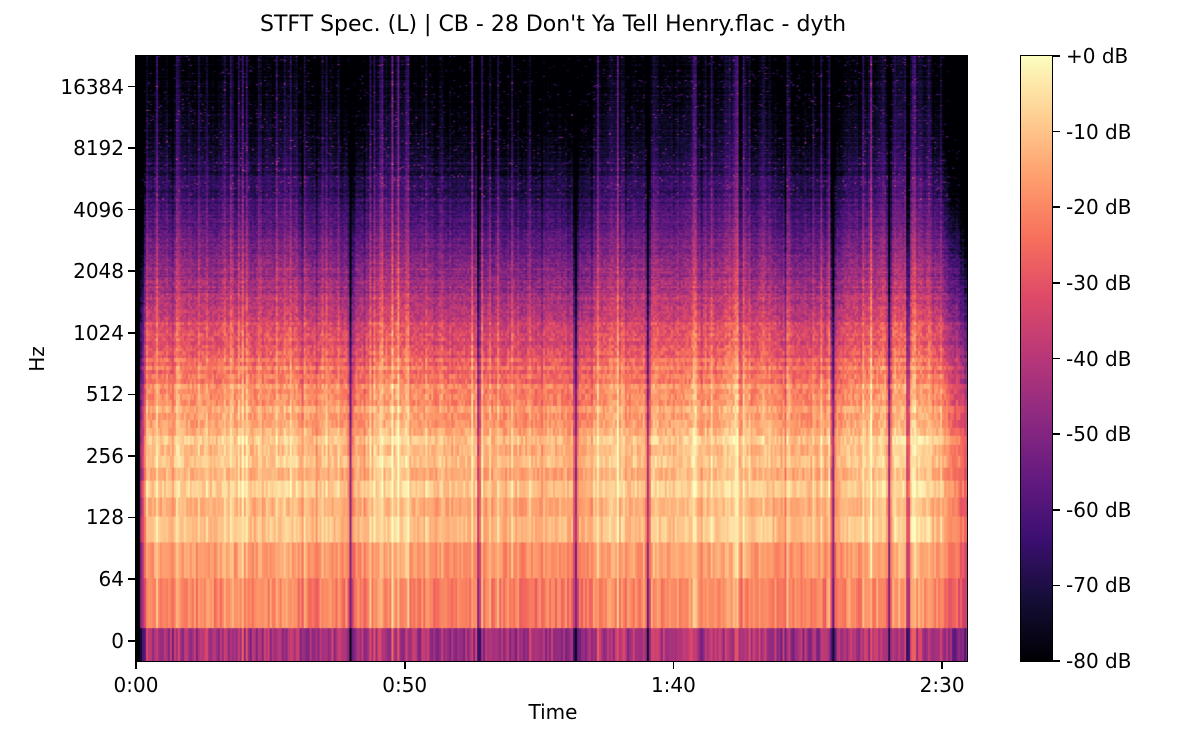  Describe the element at coordinates (98, 209) in the screenshot. I see `y-tick-label: 4096` at that location.